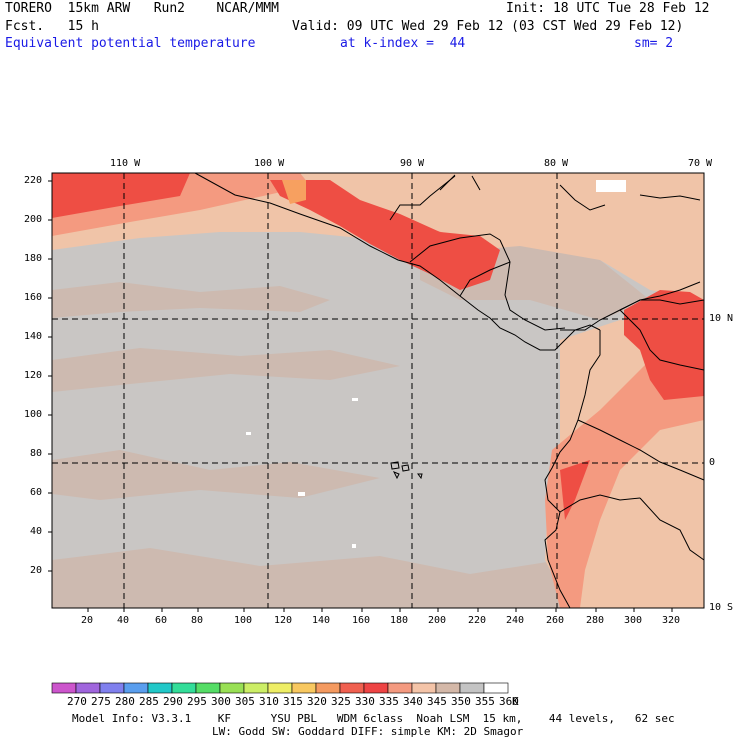 The width and height of the screenshot is (740, 740). Describe the element at coordinates (306, 578) in the screenshot. I see `theta-e-band-345-bottom` at that location.